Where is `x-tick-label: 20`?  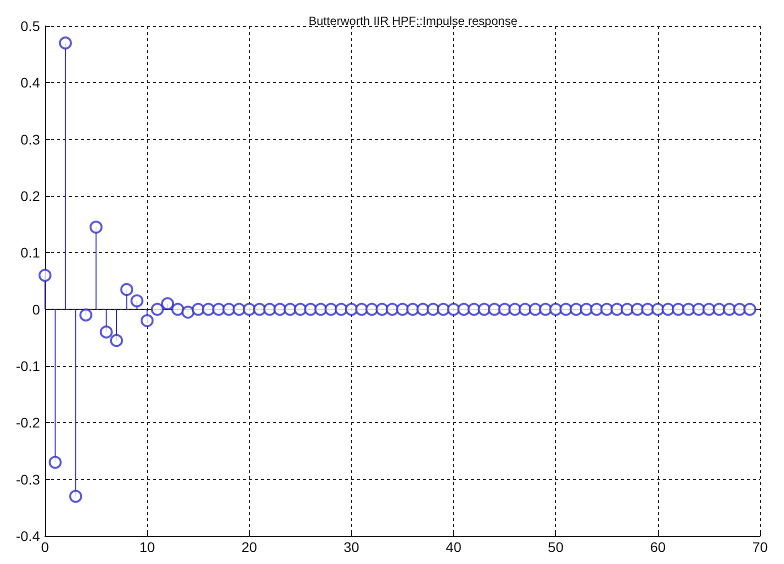 x-tick-label: 20 is located at coordinates (249, 547).